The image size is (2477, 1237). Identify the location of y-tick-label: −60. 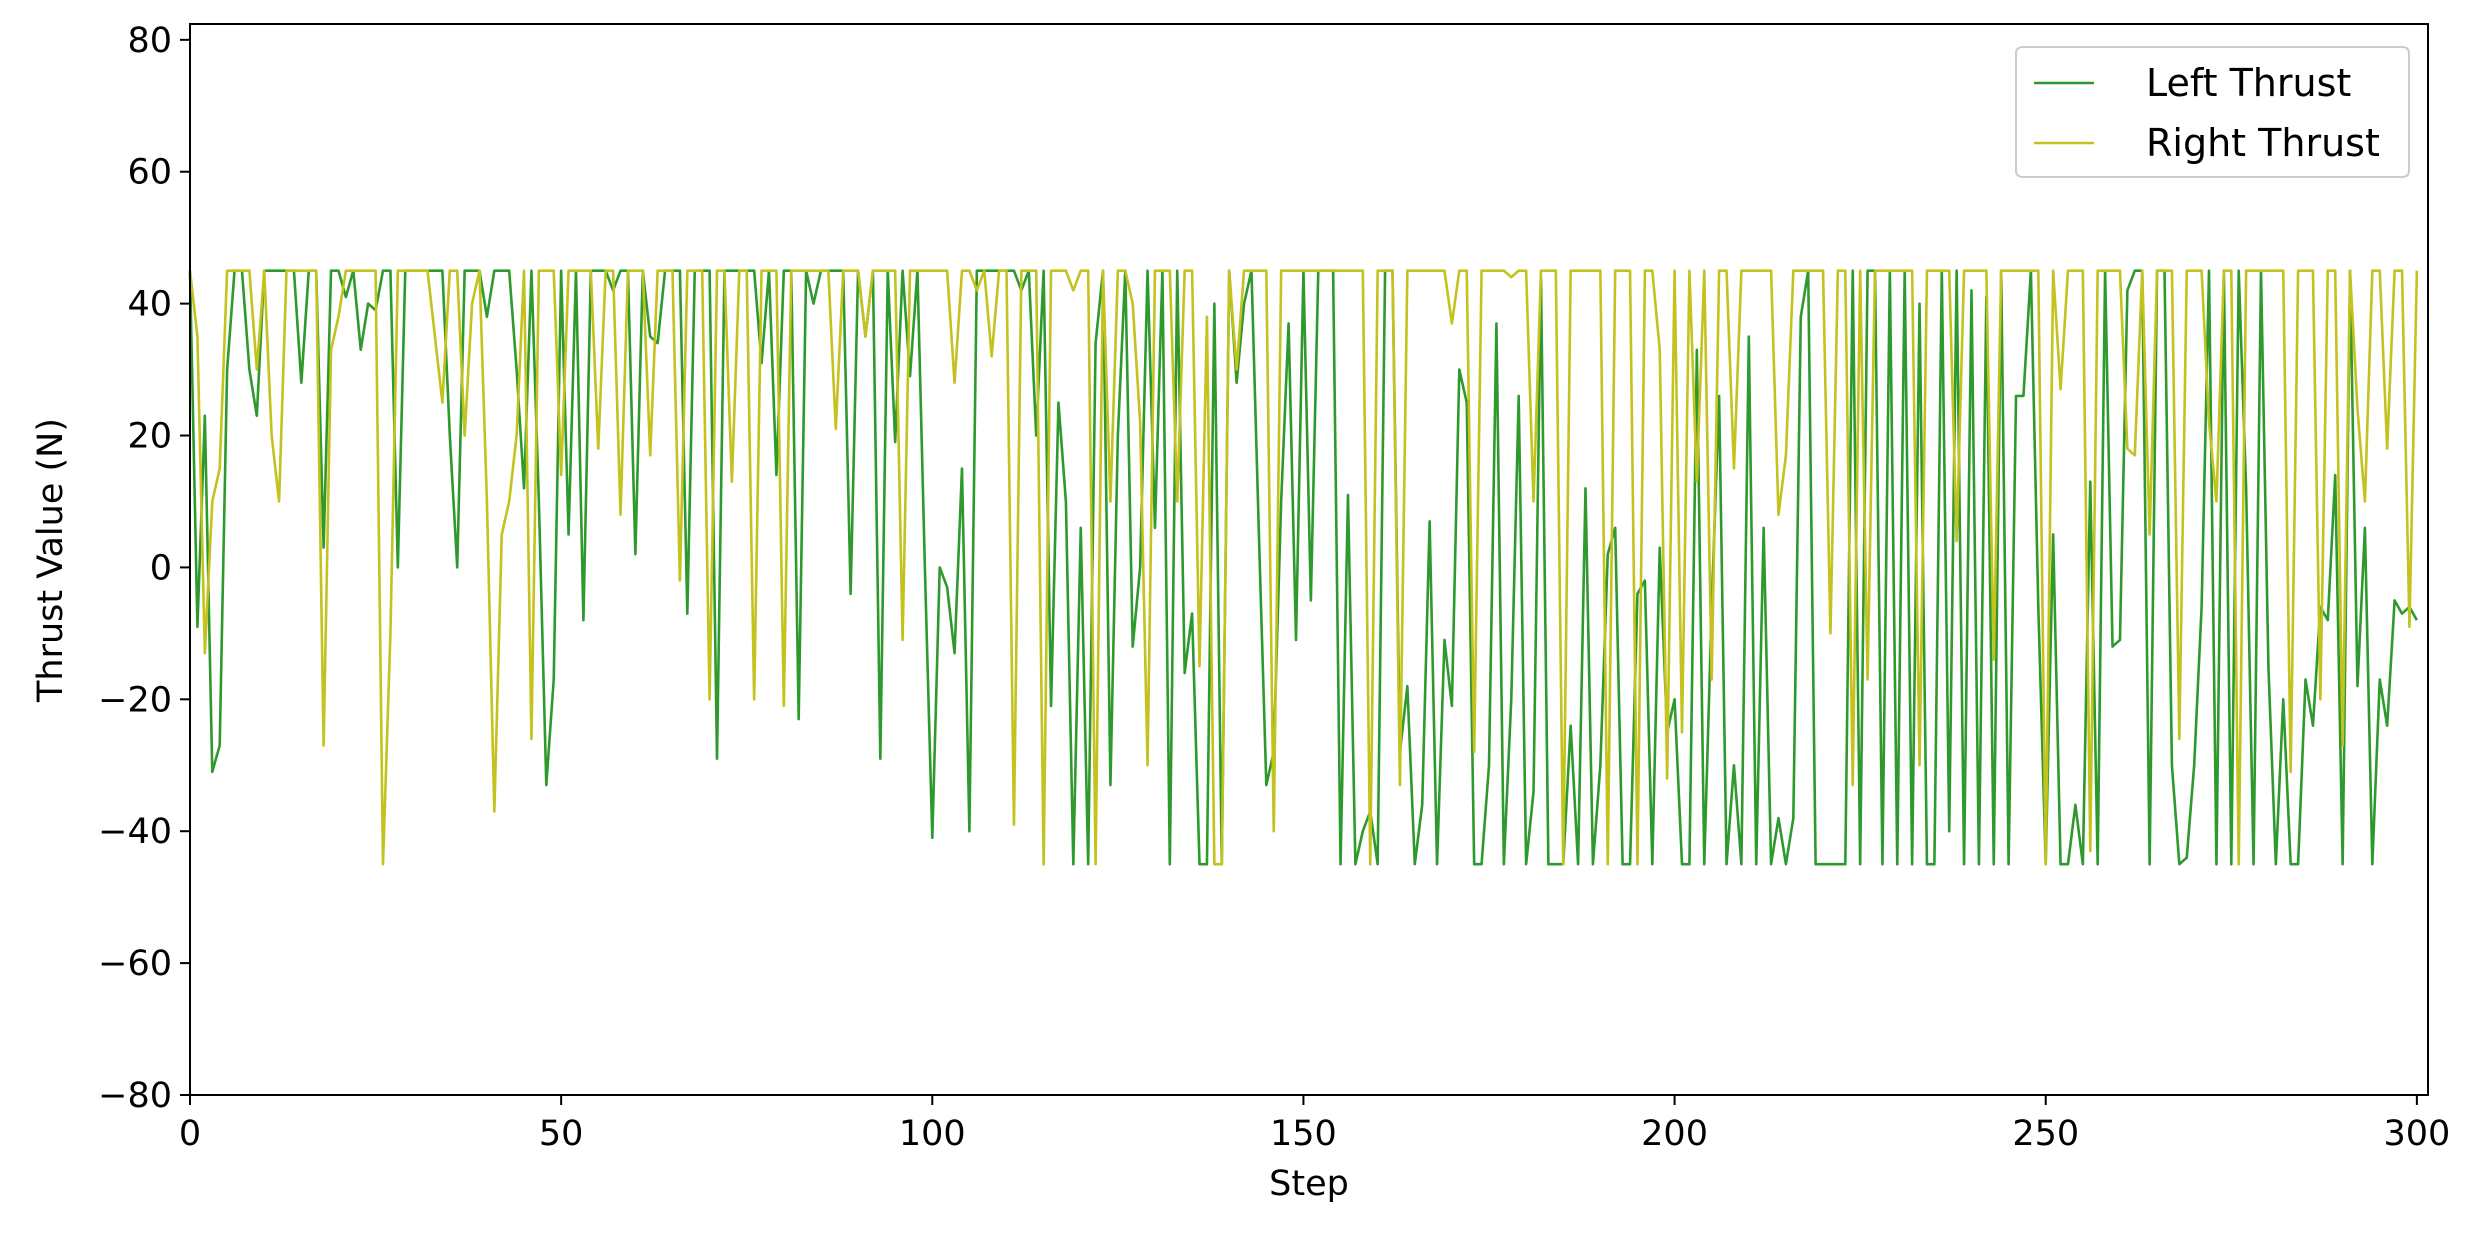
(135, 964).